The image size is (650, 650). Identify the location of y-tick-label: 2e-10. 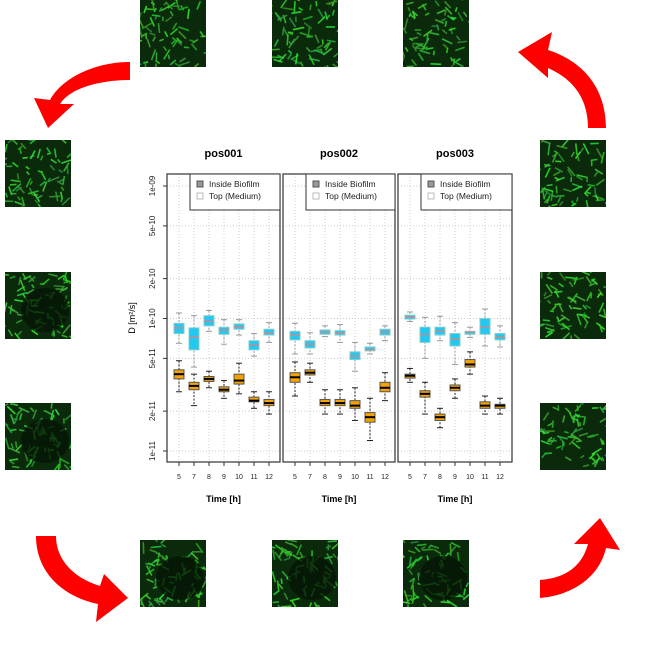
(152, 278).